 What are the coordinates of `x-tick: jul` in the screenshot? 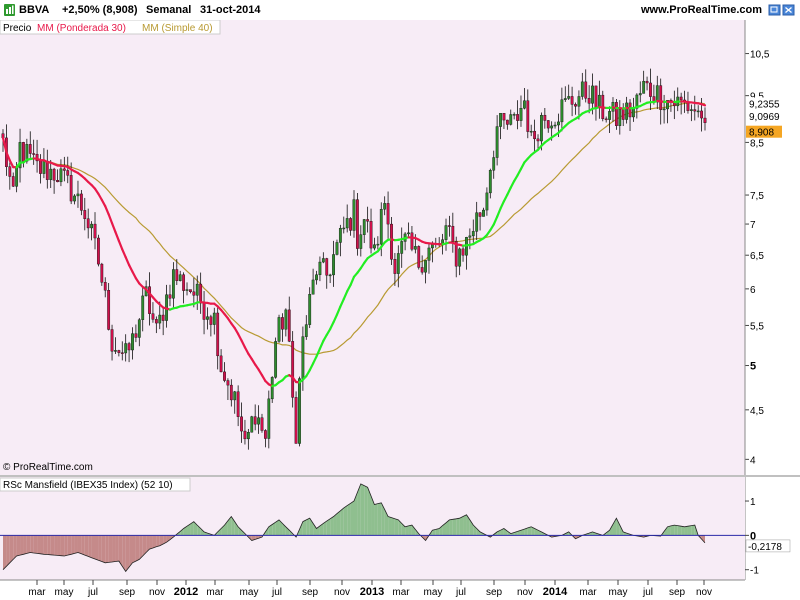 It's located at (276, 589).